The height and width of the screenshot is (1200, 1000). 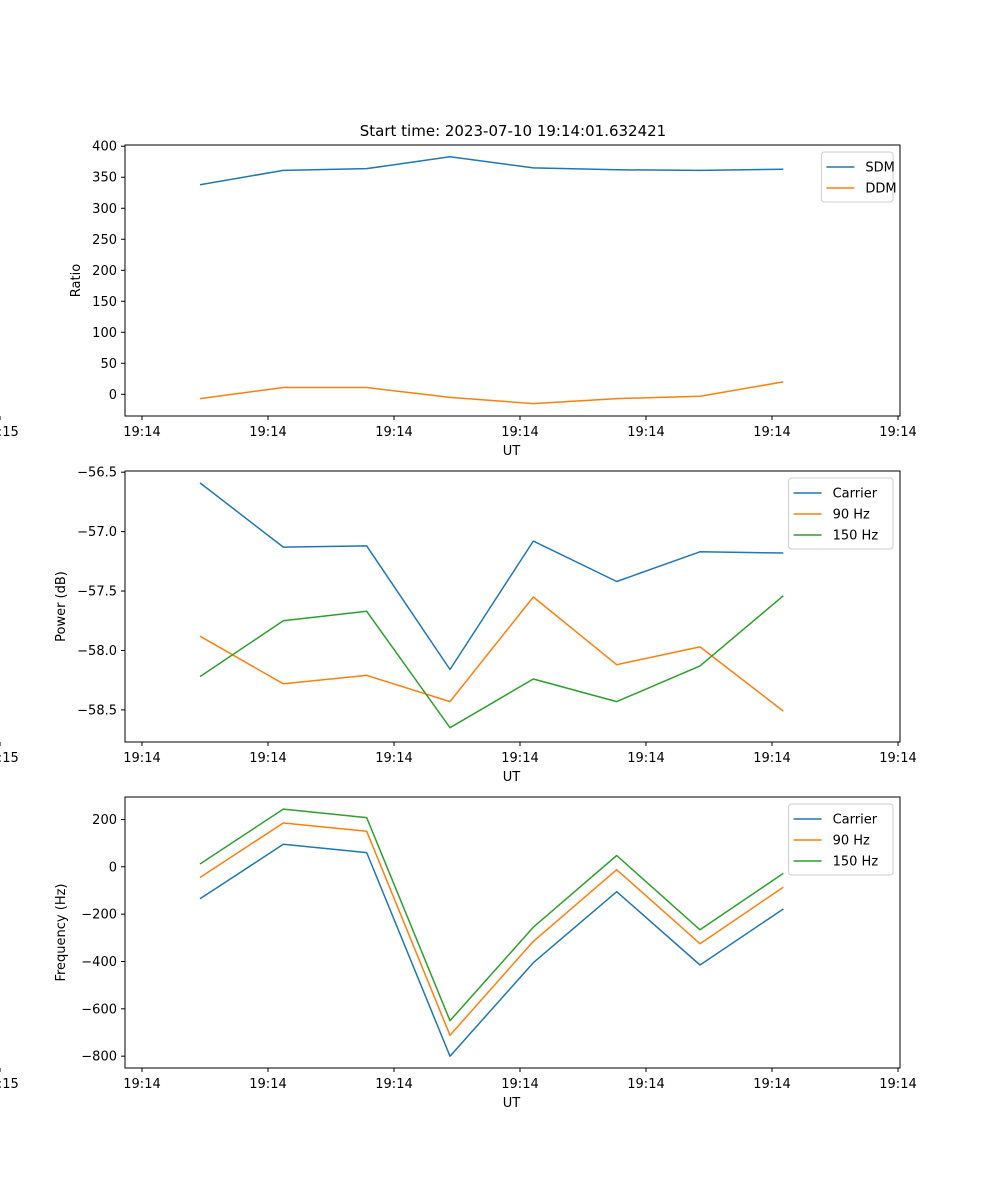 I want to click on y-tick-label: −57.0, so click(x=97, y=532).